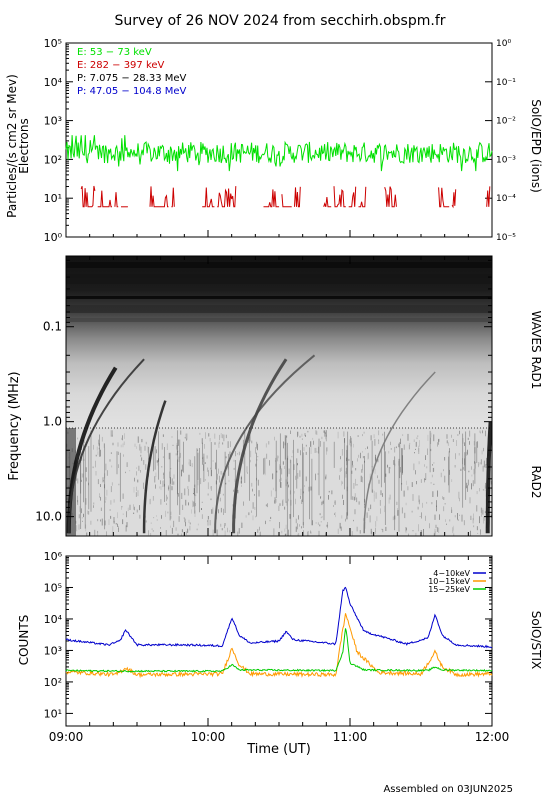  Describe the element at coordinates (14, 425) in the screenshot. I see `frequency-ylabel: Frequency (MHz)` at that location.